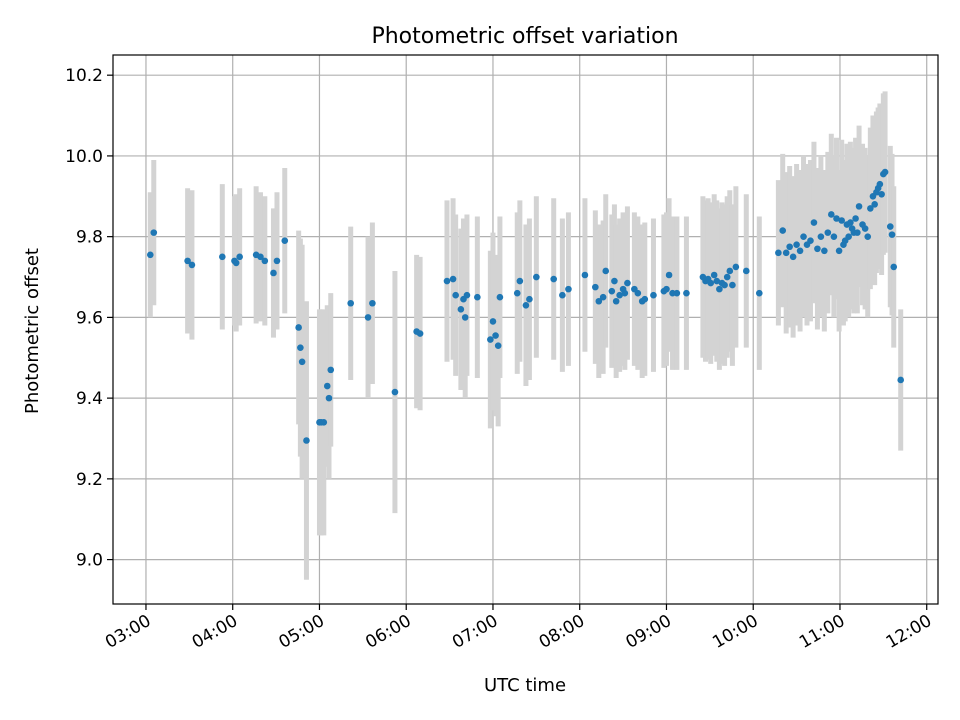 The width and height of the screenshot is (960, 720). Describe the element at coordinates (822, 632) in the screenshot. I see `x-tick-label: 11:00` at that location.